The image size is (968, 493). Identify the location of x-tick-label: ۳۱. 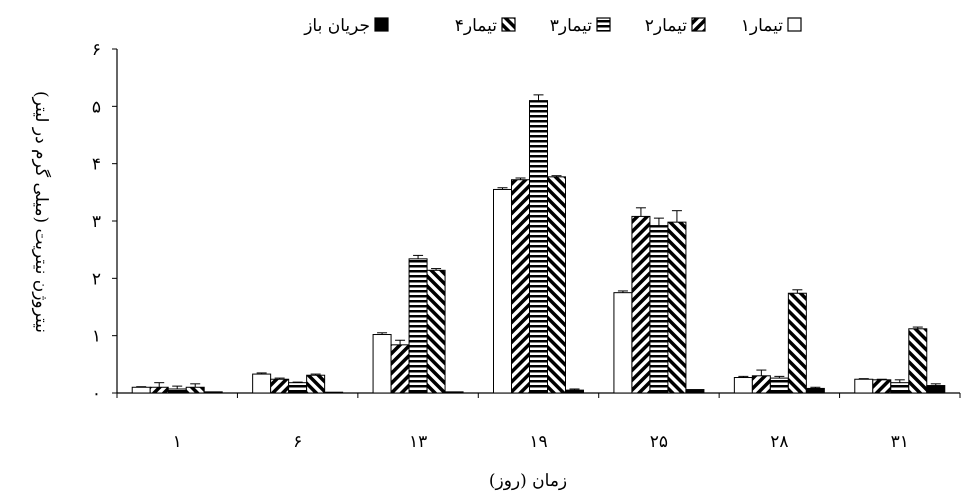
(900, 442).